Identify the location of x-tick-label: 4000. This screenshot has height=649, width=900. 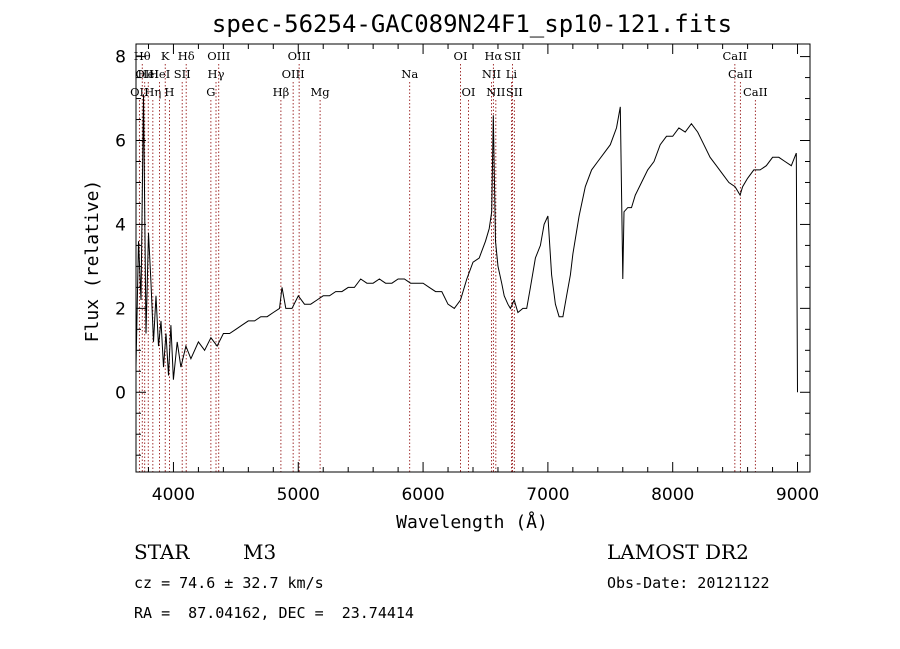
(173, 495).